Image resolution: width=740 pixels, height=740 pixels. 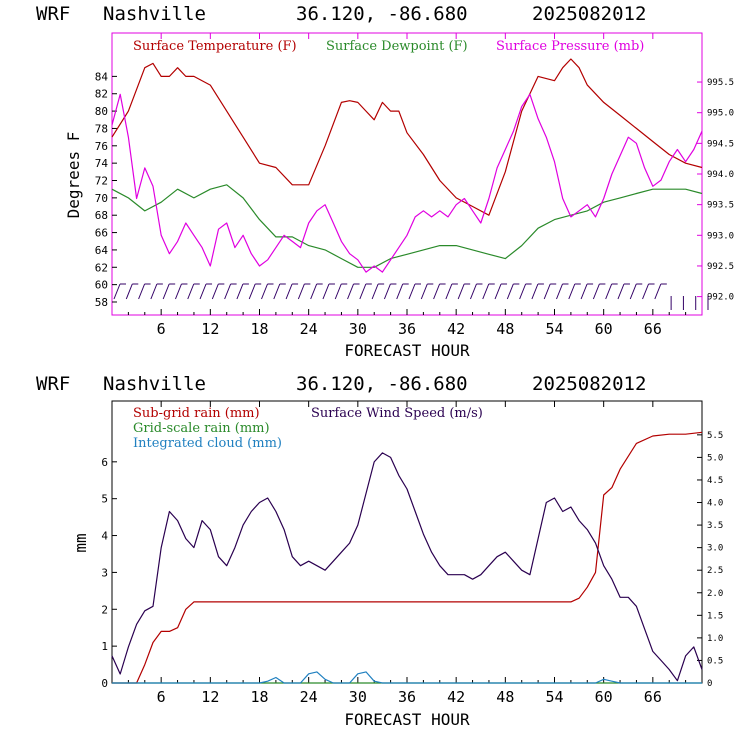 I want to click on bottom-ylabel: mm, so click(x=80, y=542).